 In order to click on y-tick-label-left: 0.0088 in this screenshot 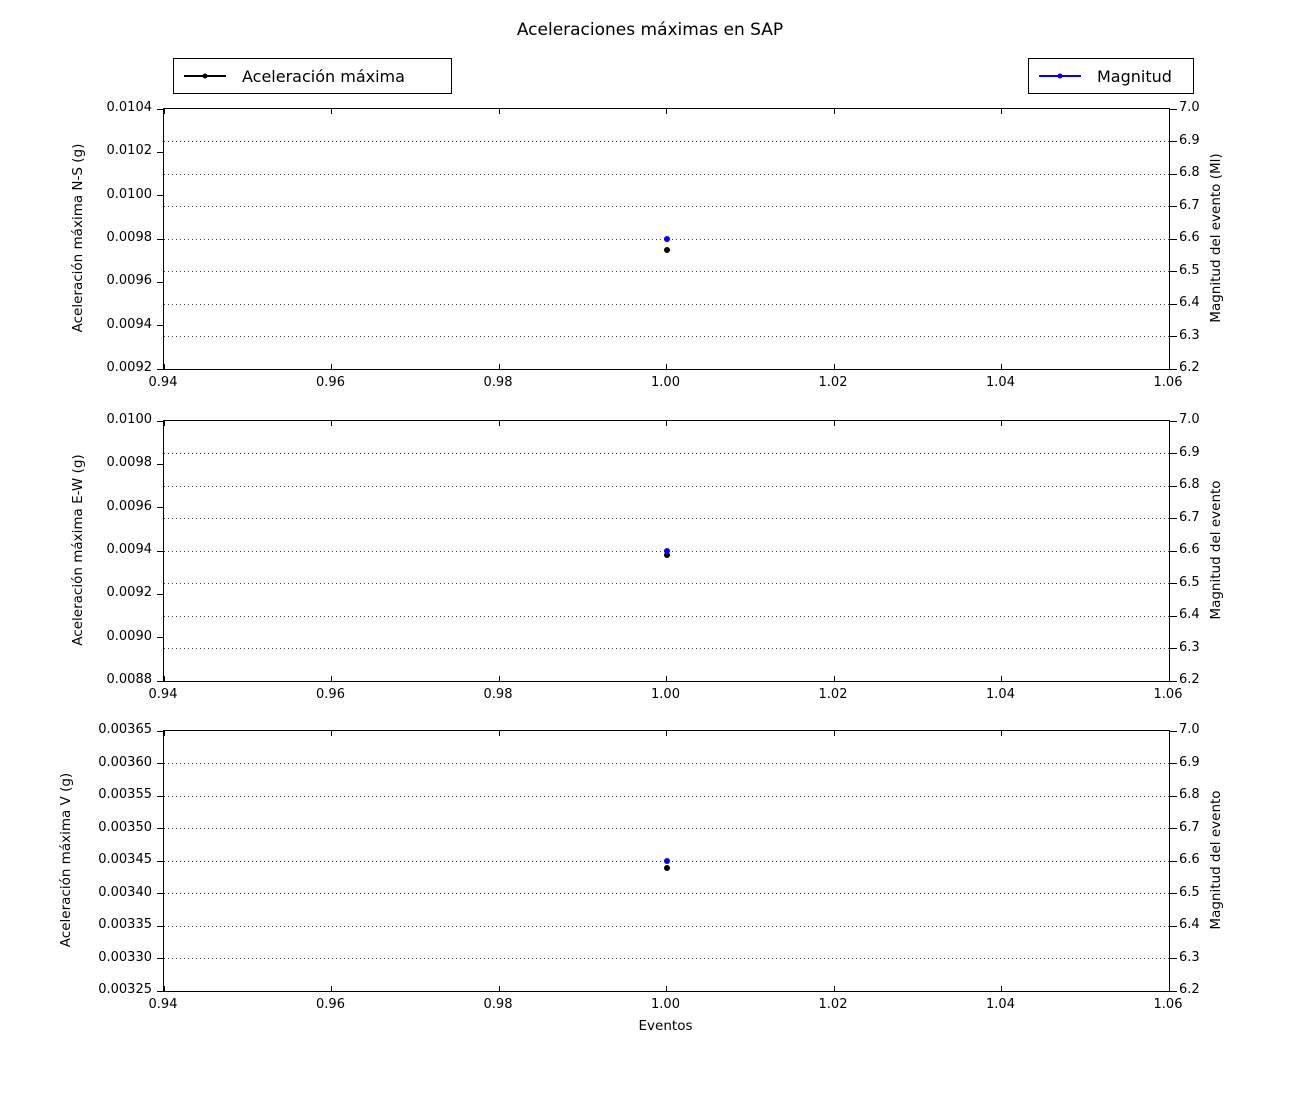, I will do `click(129, 679)`.